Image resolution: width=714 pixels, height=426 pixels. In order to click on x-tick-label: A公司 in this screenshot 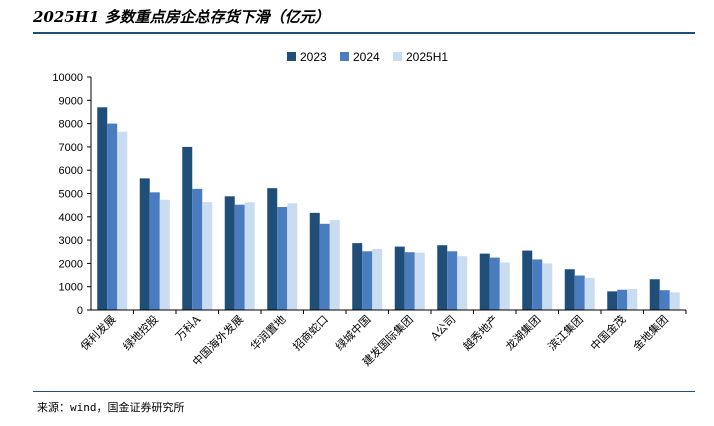, I will do `click(442, 328)`.